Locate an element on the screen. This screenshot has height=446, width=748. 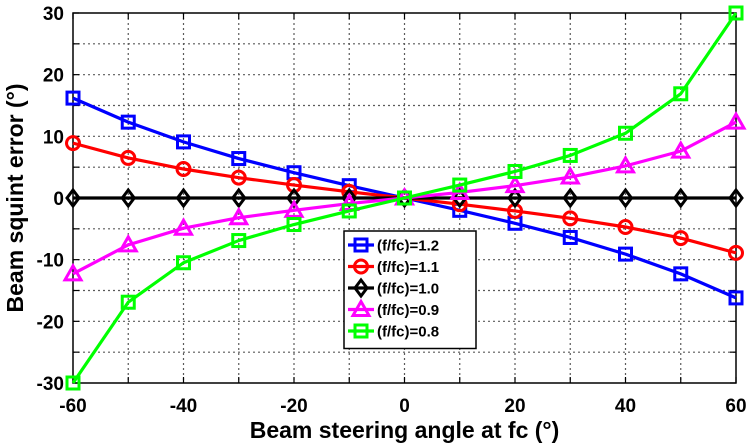
x-axis-title: Beam steering angle at fc (°) is located at coordinates (405, 430).